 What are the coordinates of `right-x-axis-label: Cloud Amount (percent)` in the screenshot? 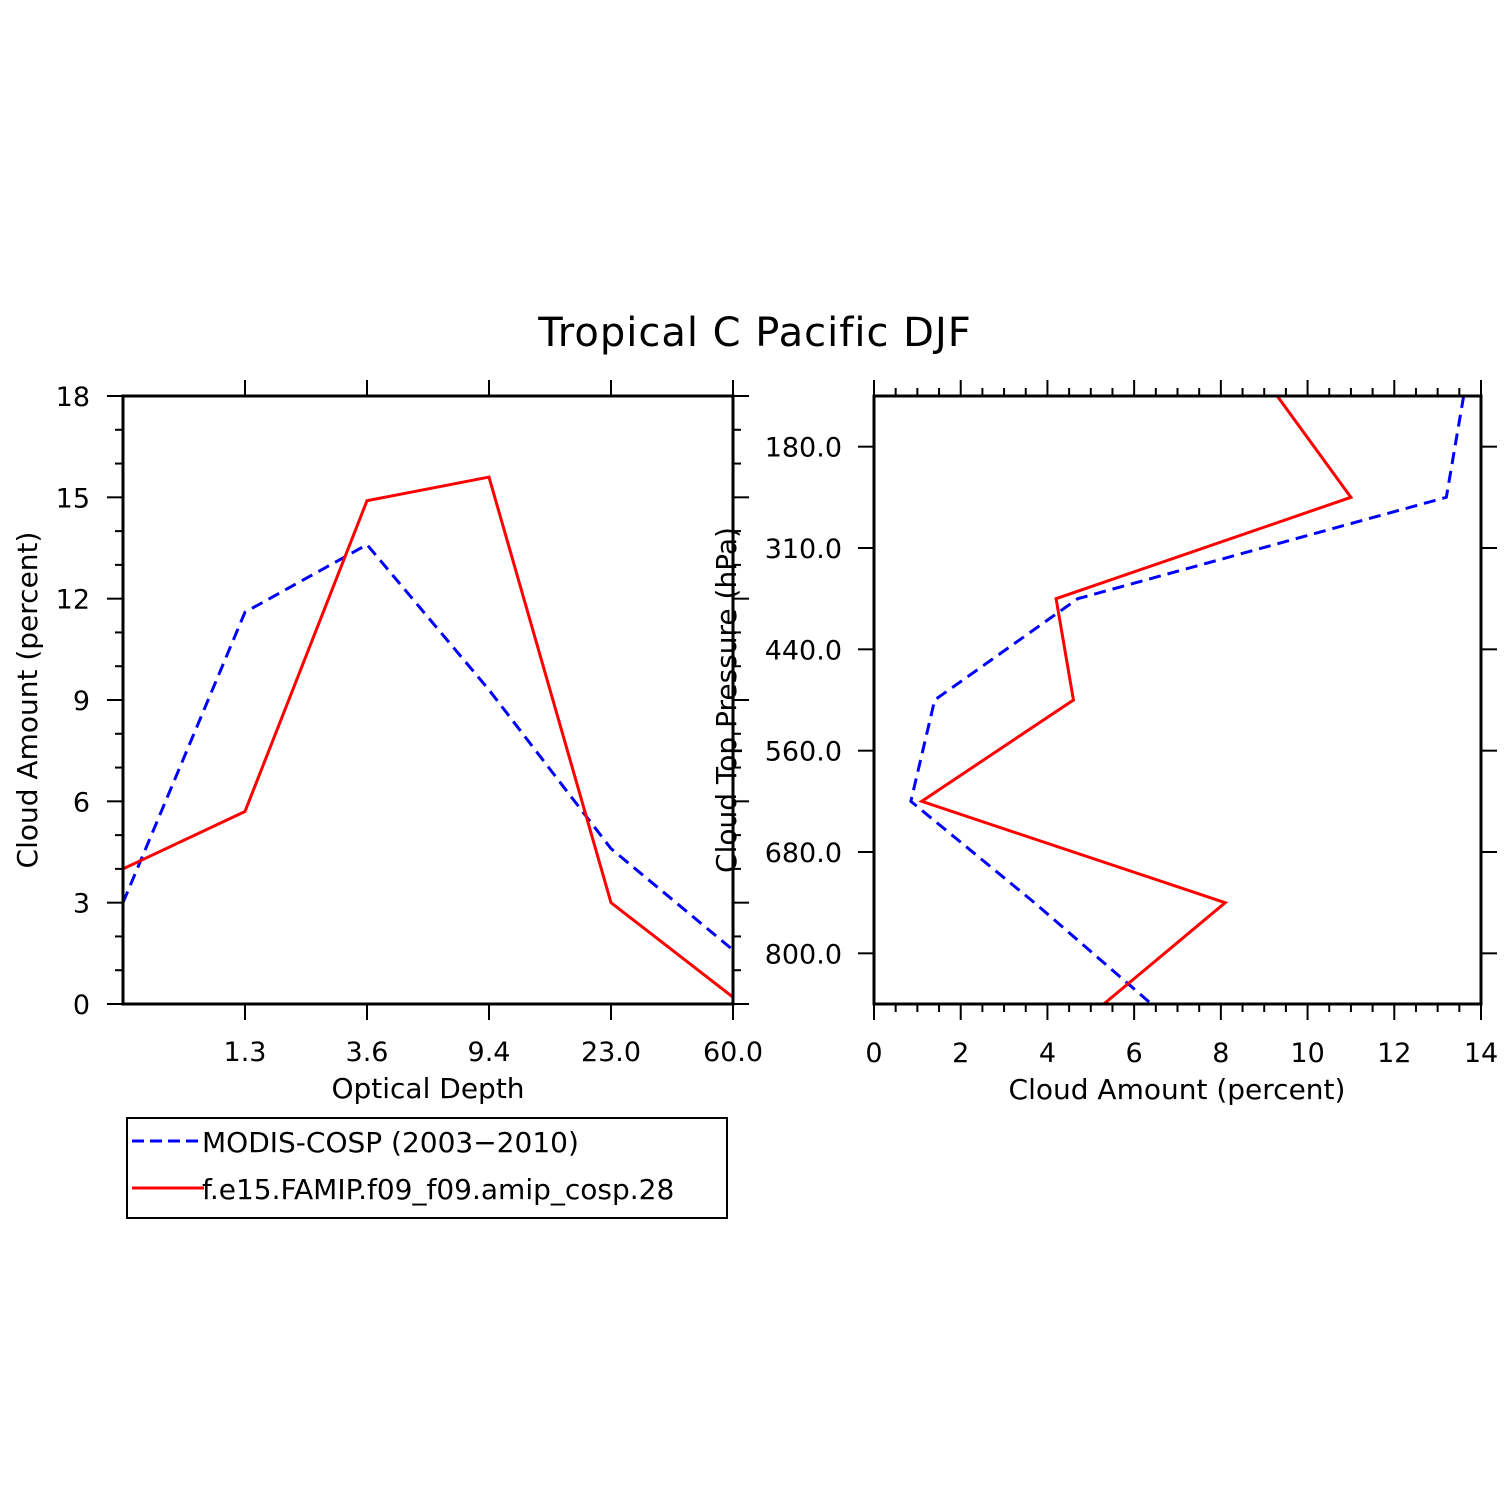 It's located at (1177, 1089).